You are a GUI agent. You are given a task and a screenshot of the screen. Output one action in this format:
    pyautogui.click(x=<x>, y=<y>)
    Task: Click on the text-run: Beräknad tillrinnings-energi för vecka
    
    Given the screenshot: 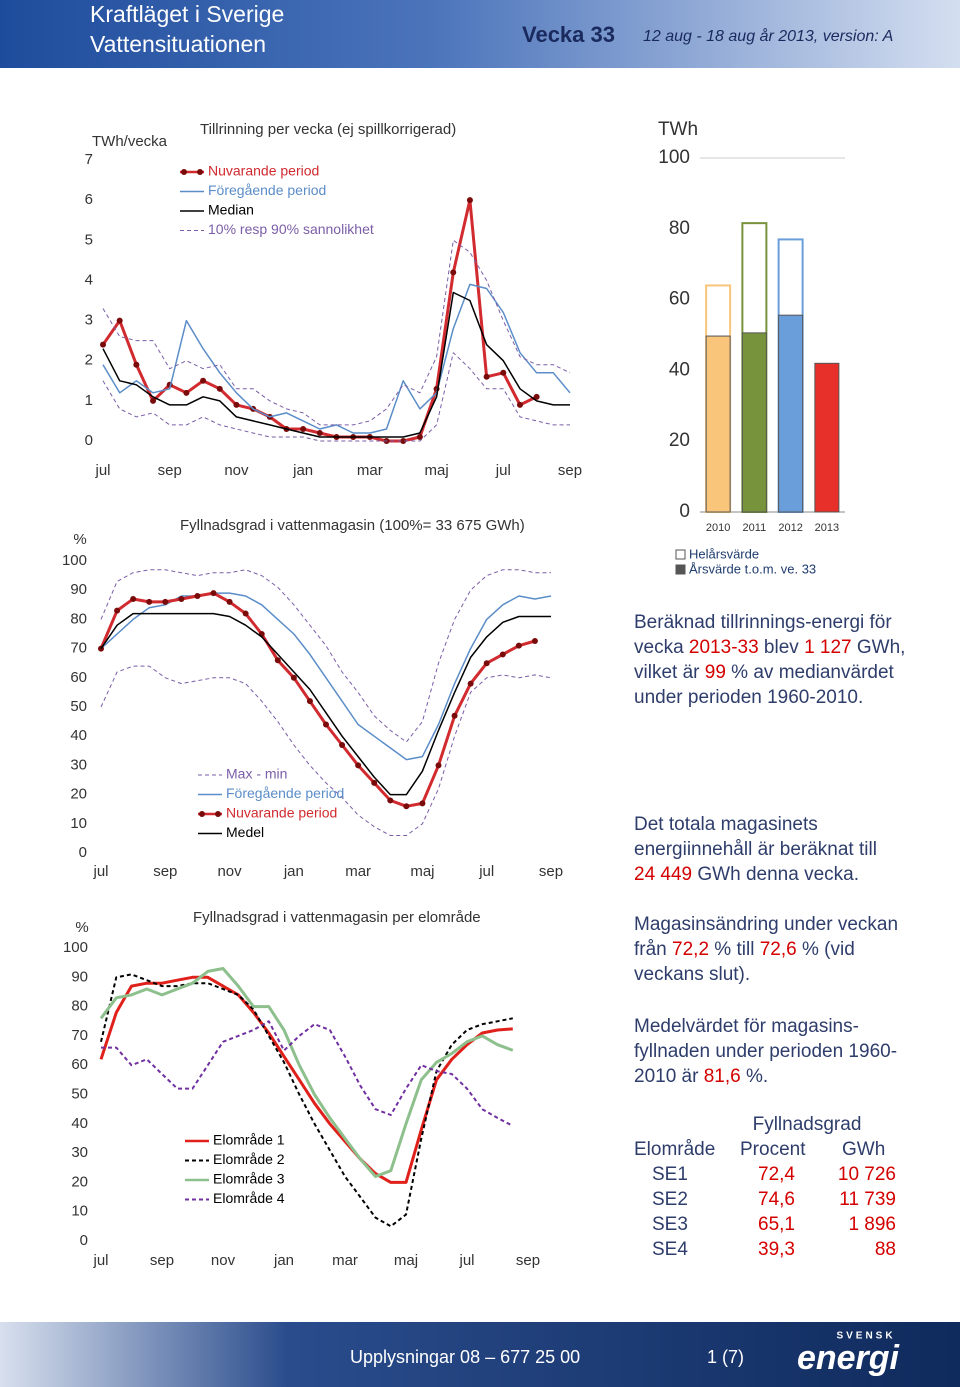 What is the action you would take?
    pyautogui.click(x=763, y=635)
    